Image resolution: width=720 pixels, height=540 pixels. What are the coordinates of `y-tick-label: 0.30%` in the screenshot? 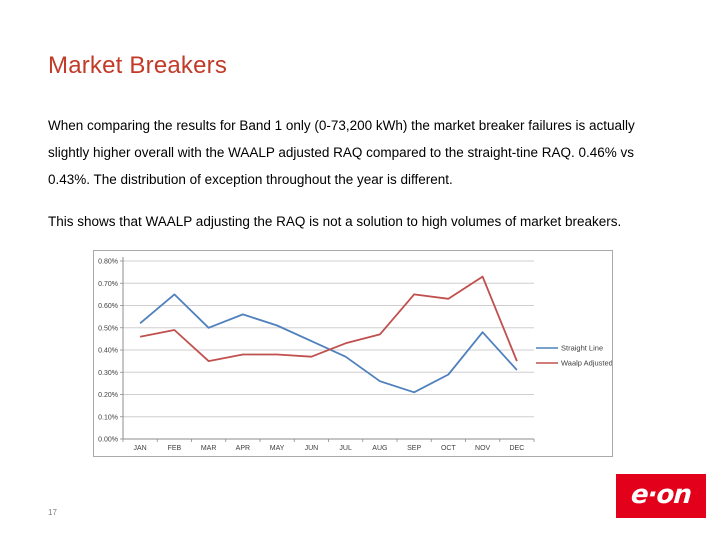 It's located at (108, 373).